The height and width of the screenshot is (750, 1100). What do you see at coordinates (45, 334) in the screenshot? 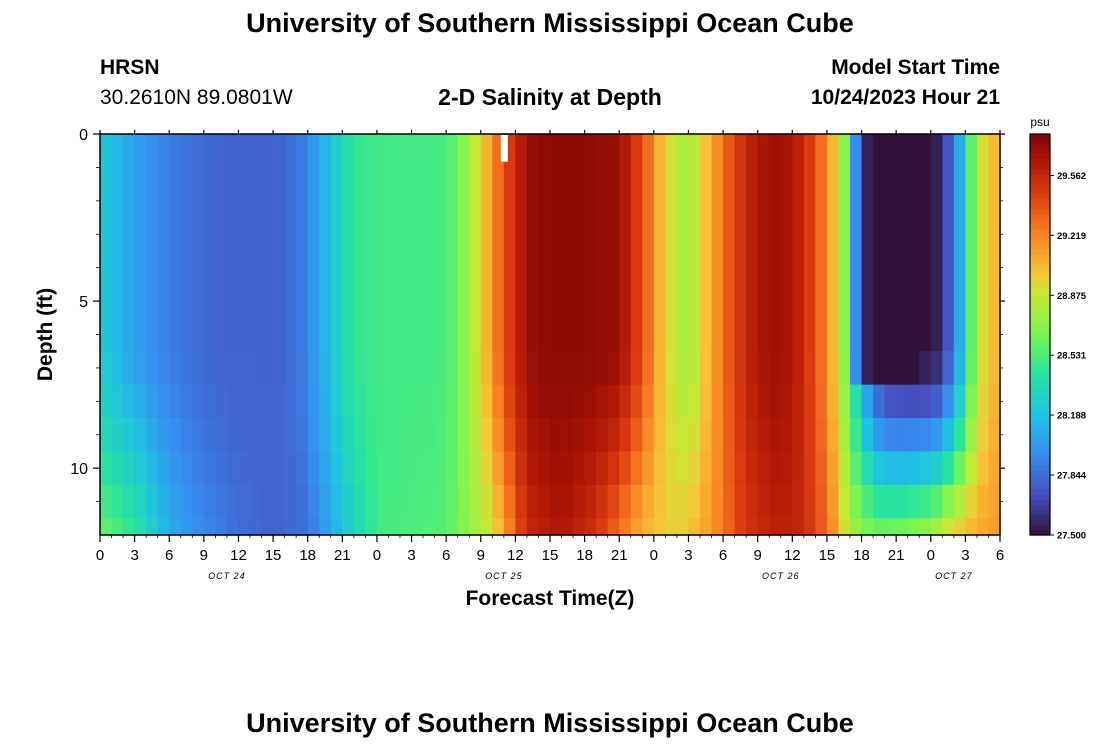
I see `y-axis-label: Depth (ft)` at bounding box center [45, 334].